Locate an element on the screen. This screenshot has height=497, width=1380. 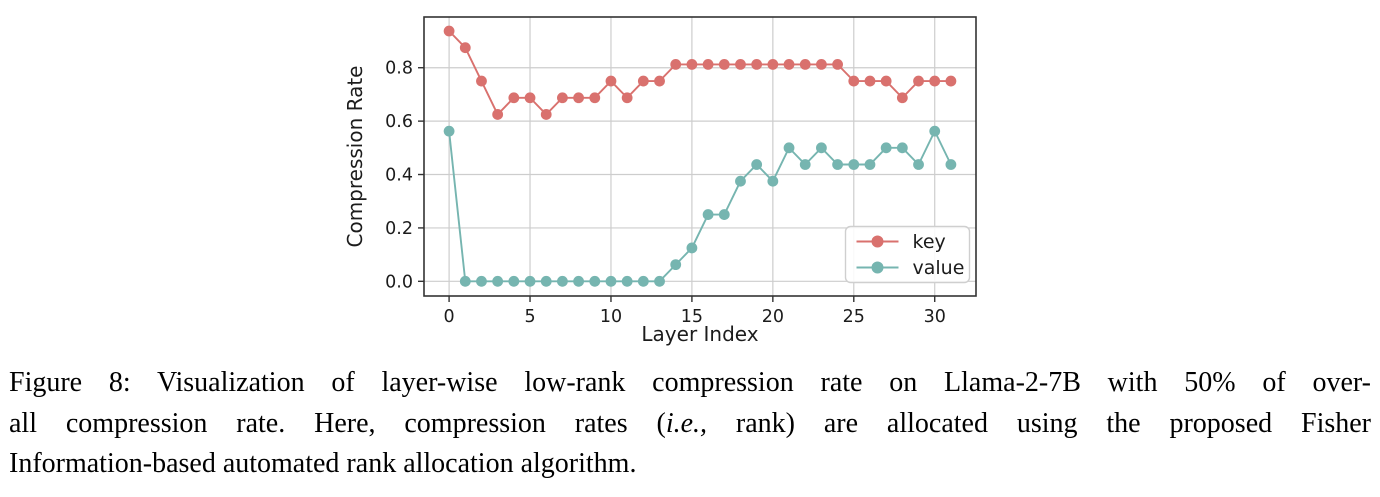
x-tick-label: 15 is located at coordinates (692, 317).